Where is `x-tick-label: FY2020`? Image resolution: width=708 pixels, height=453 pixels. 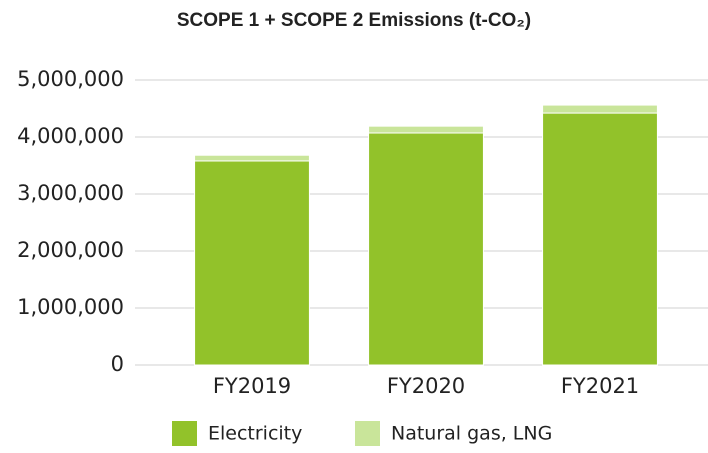 x-tick-label: FY2020 is located at coordinates (426, 386).